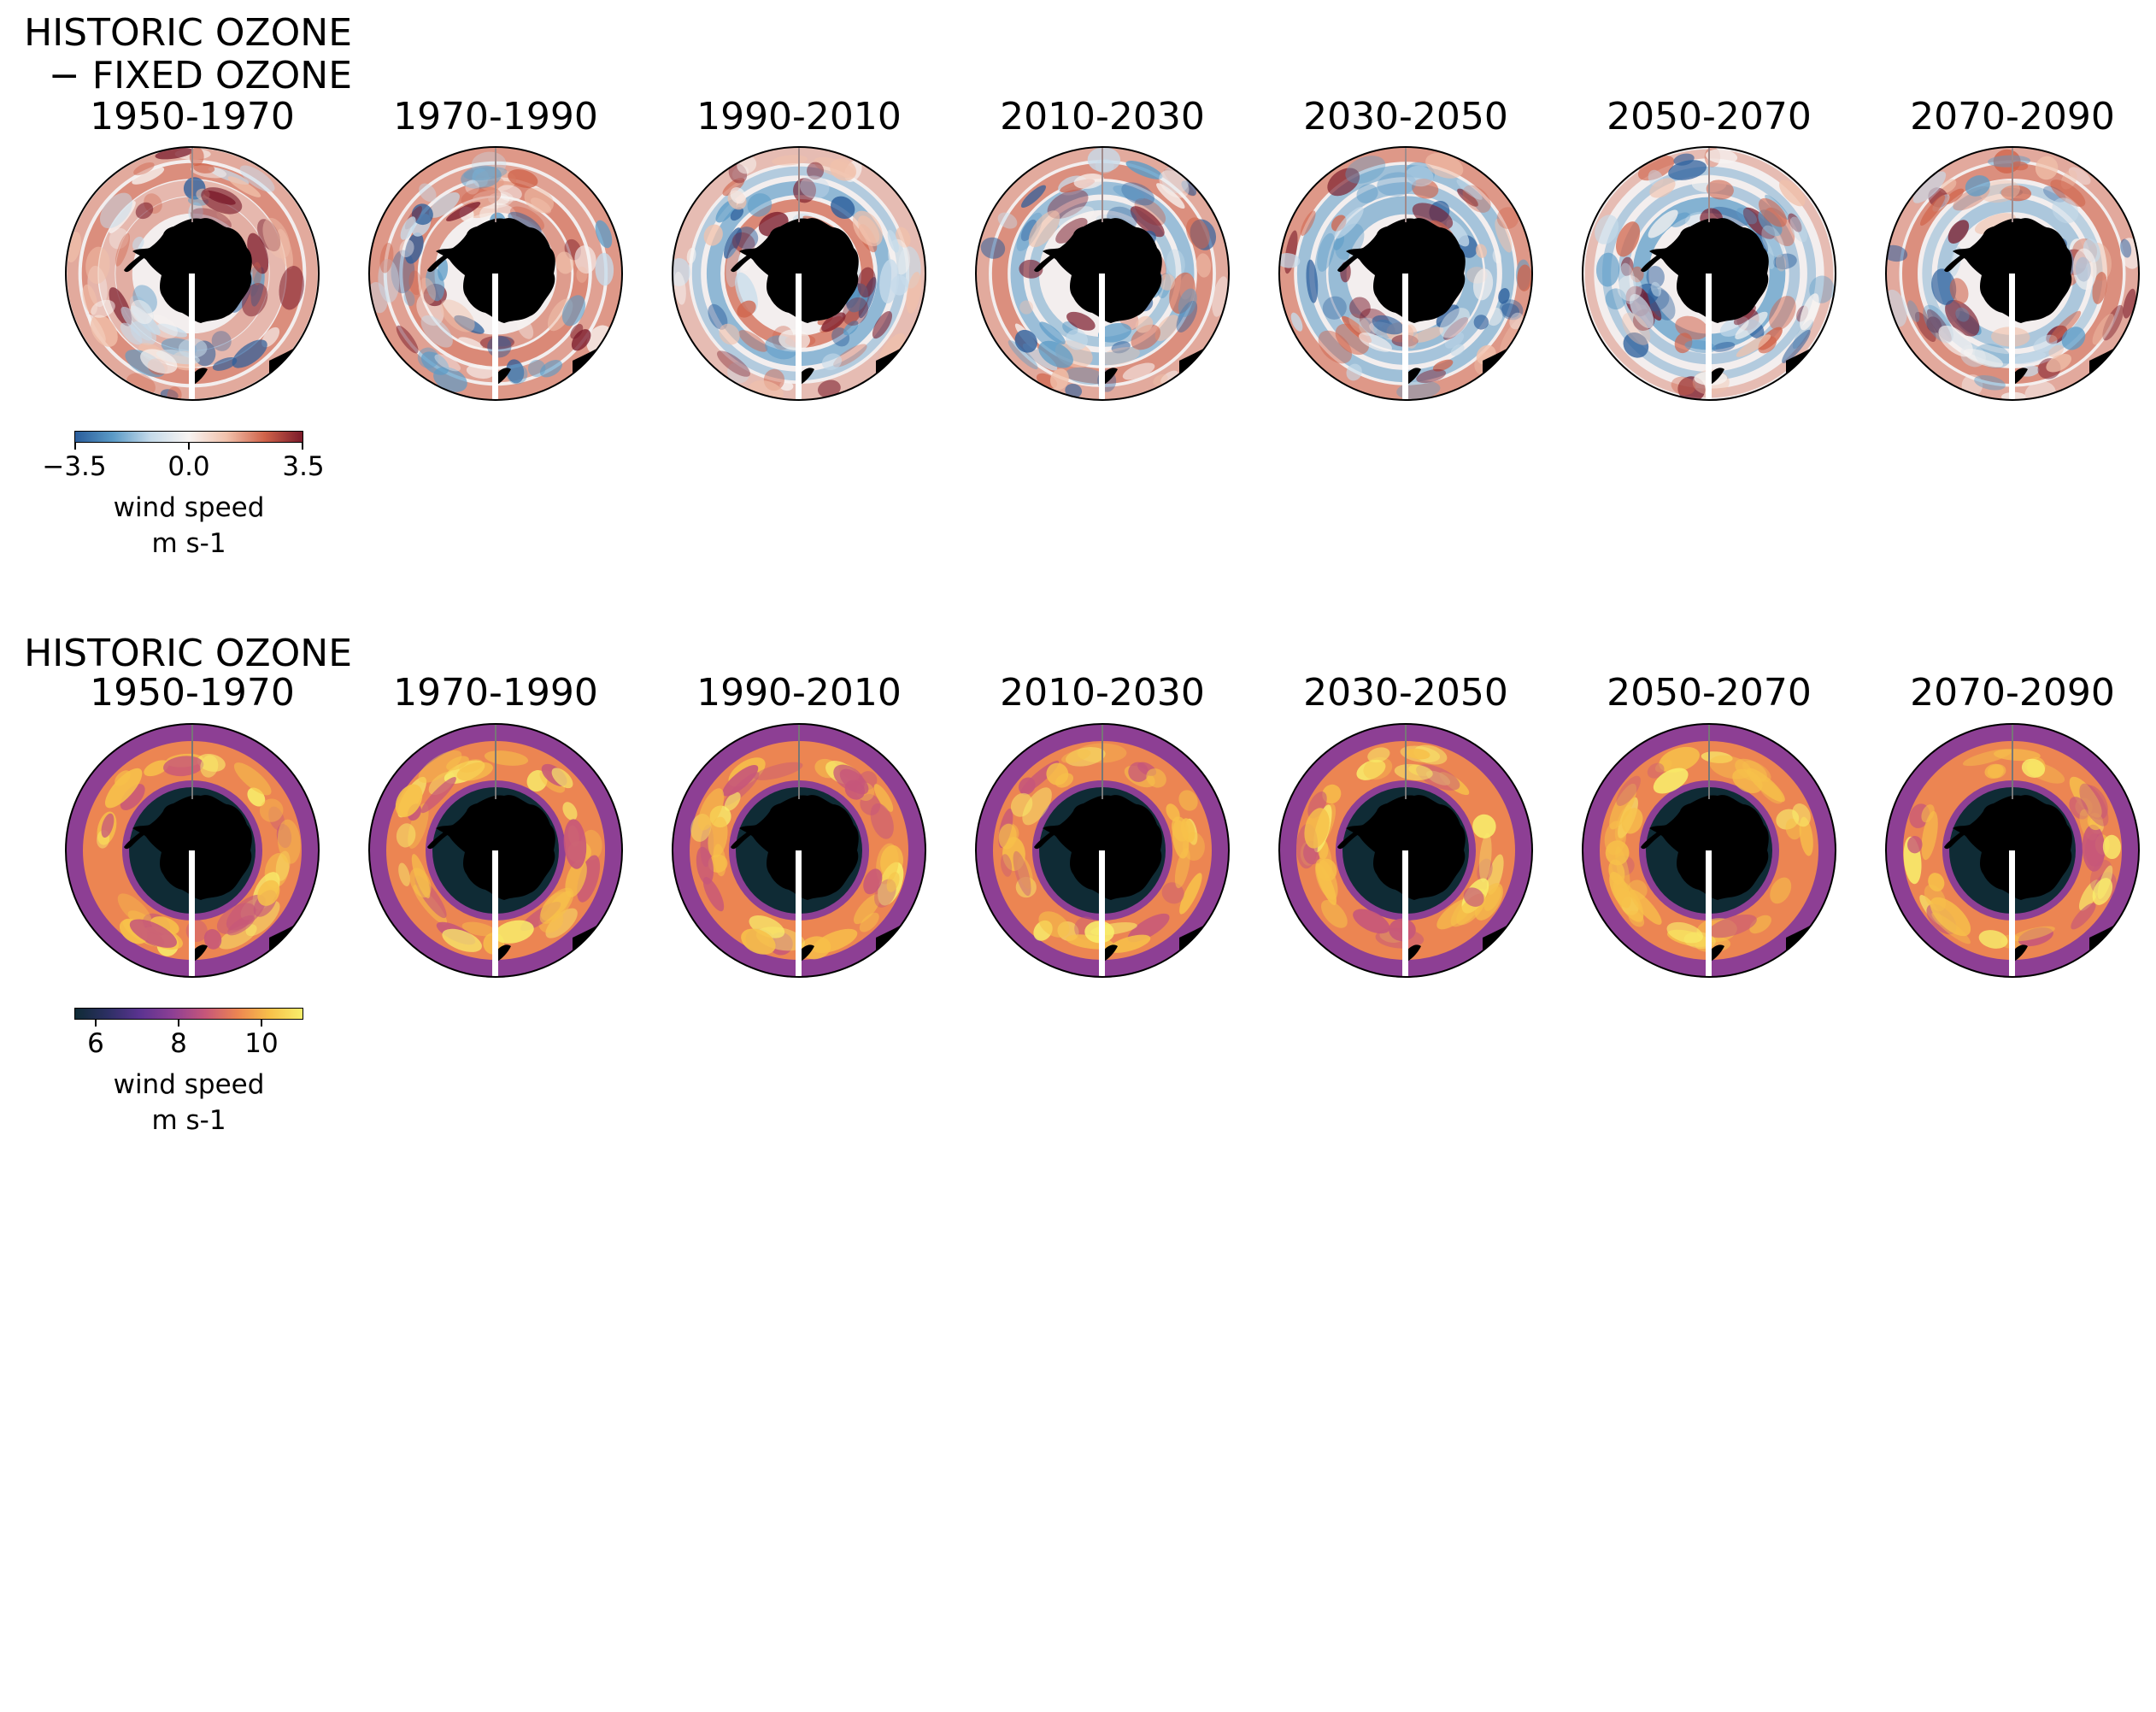 The image size is (2156, 1712). Describe the element at coordinates (1405, 693) in the screenshot. I see `panel-title: 2030-2050` at that location.